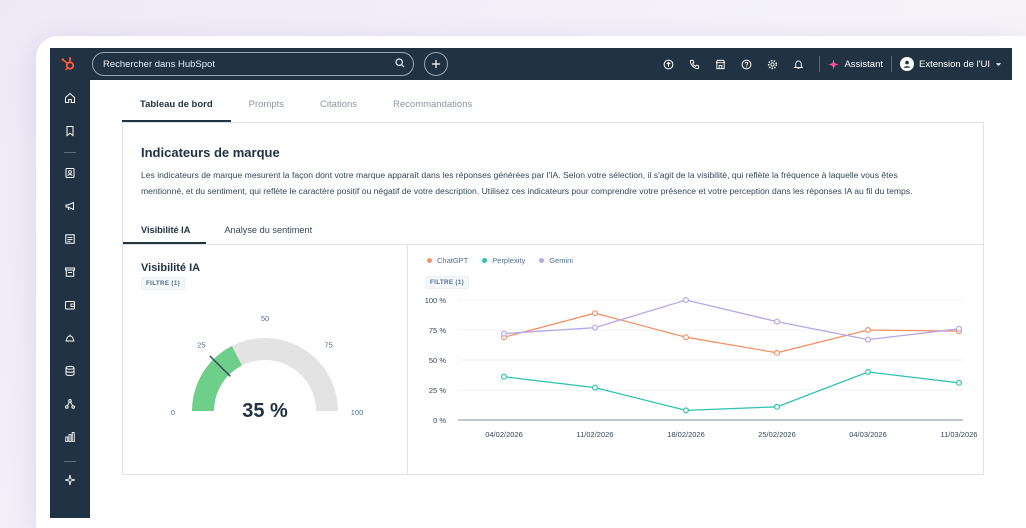 This screenshot has width=1026, height=528. Describe the element at coordinates (553, 244) in the screenshot. I see `subtabs-divider` at that location.